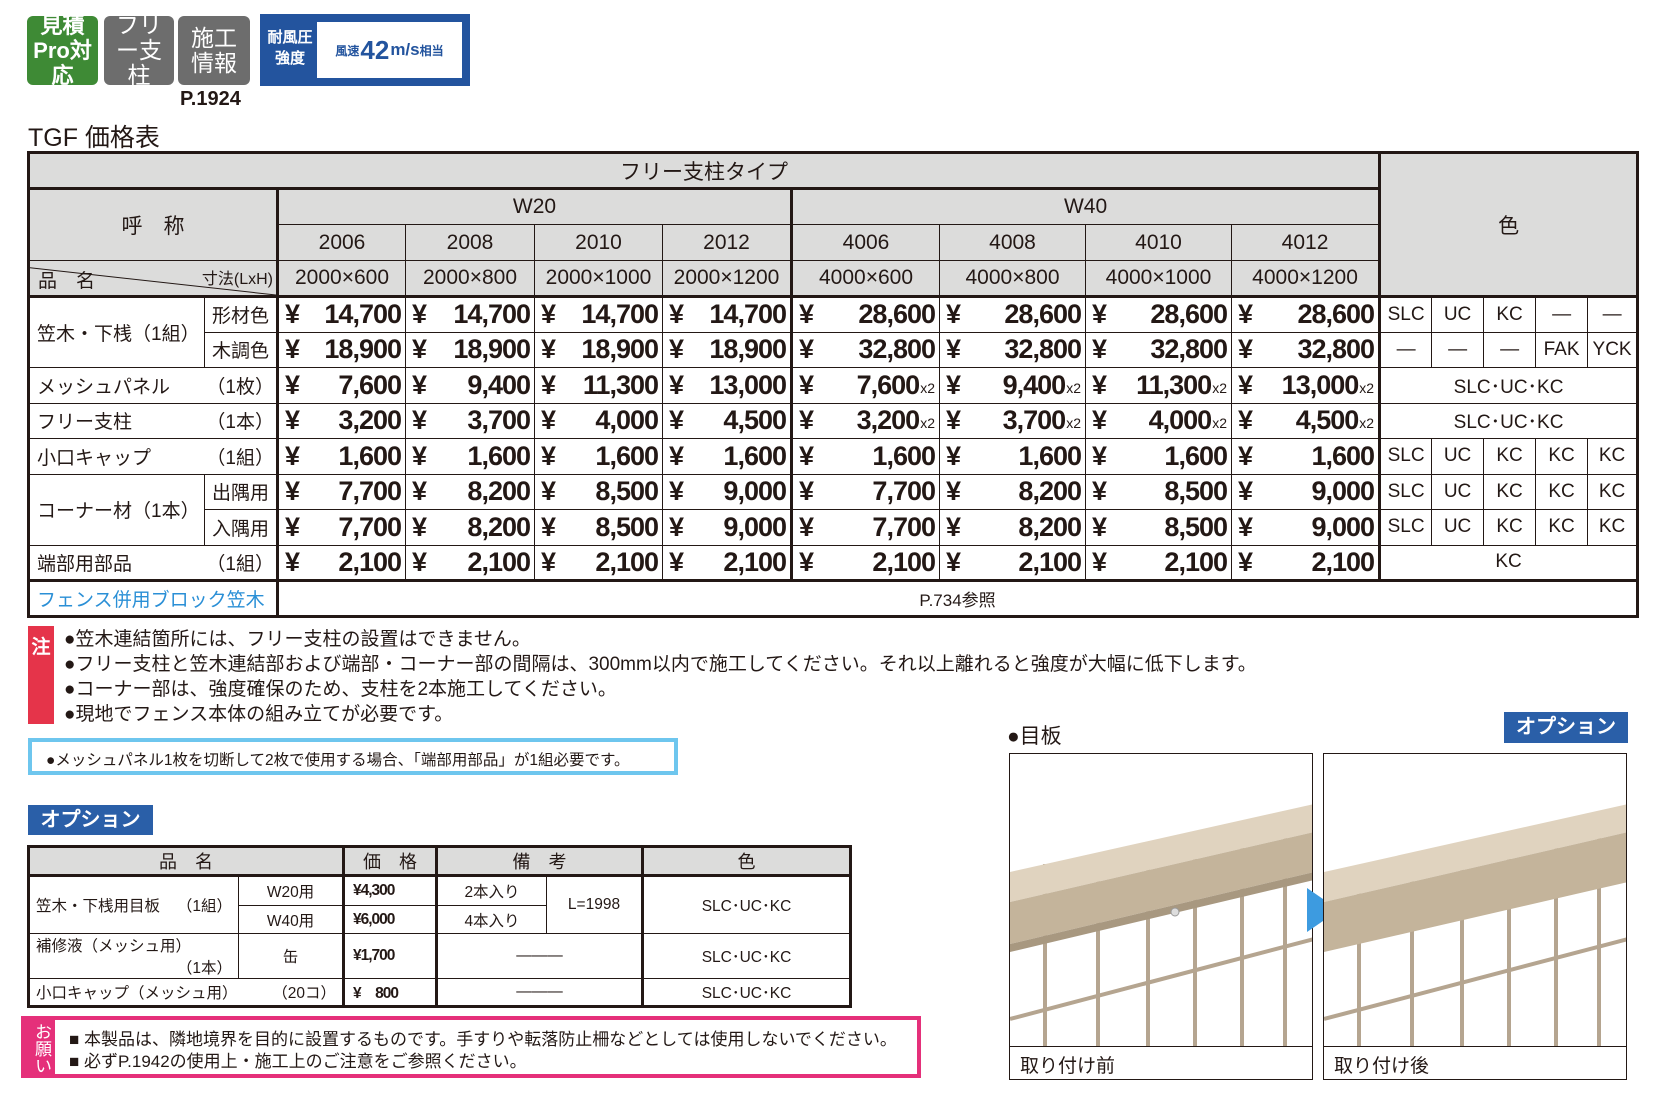  What do you see at coordinates (470, 242) in the screenshot?
I see `model-code: 2008` at bounding box center [470, 242].